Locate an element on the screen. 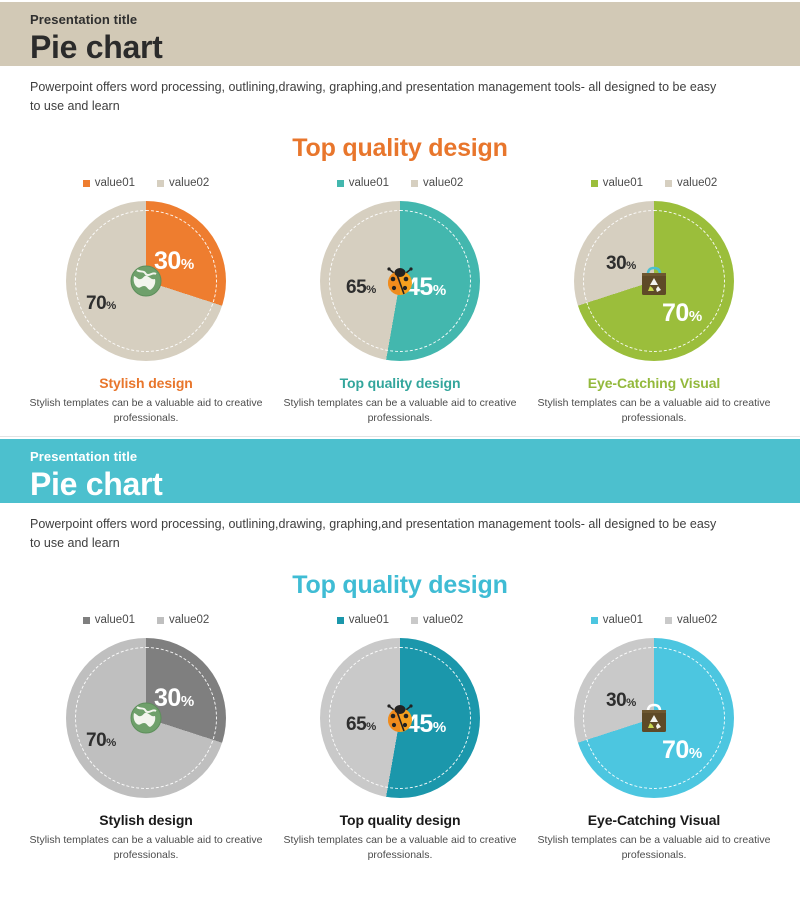 The width and height of the screenshot is (800, 902). pie-slice-value02-label: 30% is located at coordinates (621, 700).